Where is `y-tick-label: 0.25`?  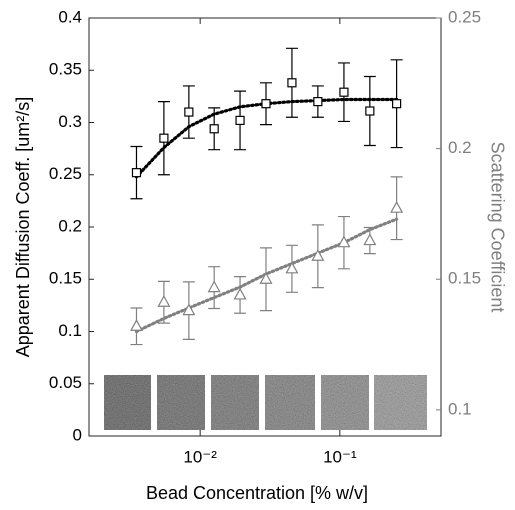
y-tick-label: 0.25 is located at coordinates (65, 173).